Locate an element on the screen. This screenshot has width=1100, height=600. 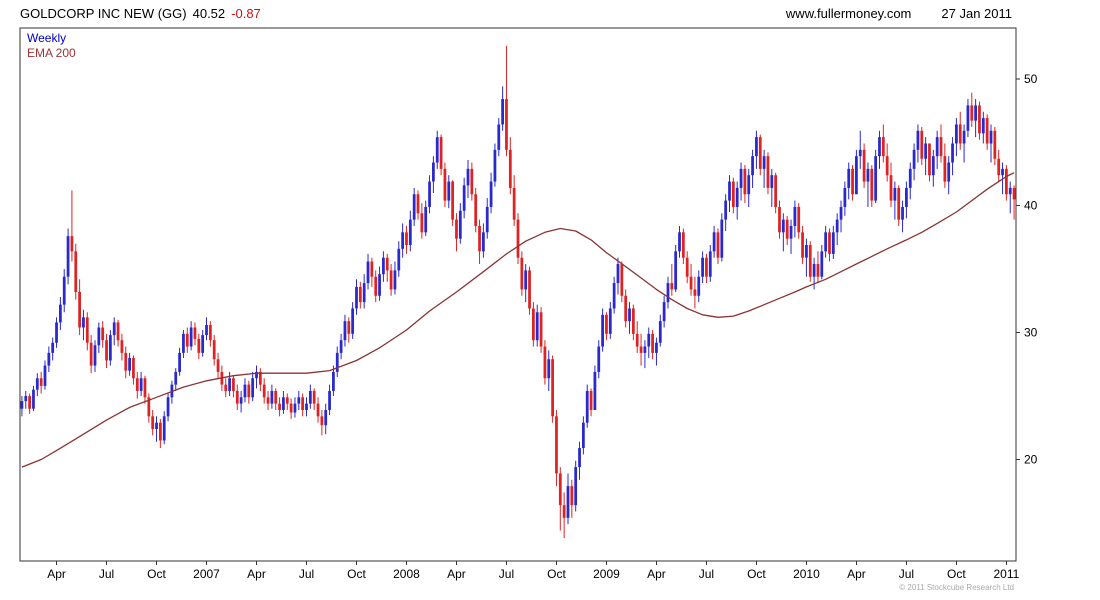
y-axis-label: 50 is located at coordinates (1031, 79).